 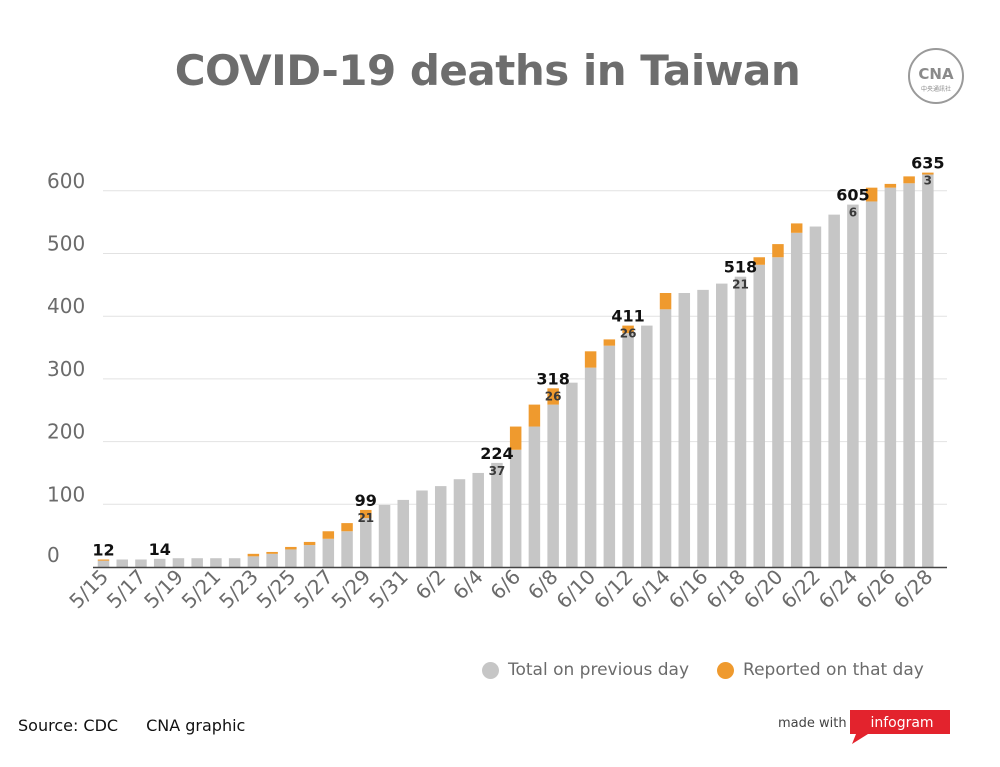 What do you see at coordinates (590, 359) in the screenshot?
I see `bar-reported-6/10` at bounding box center [590, 359].